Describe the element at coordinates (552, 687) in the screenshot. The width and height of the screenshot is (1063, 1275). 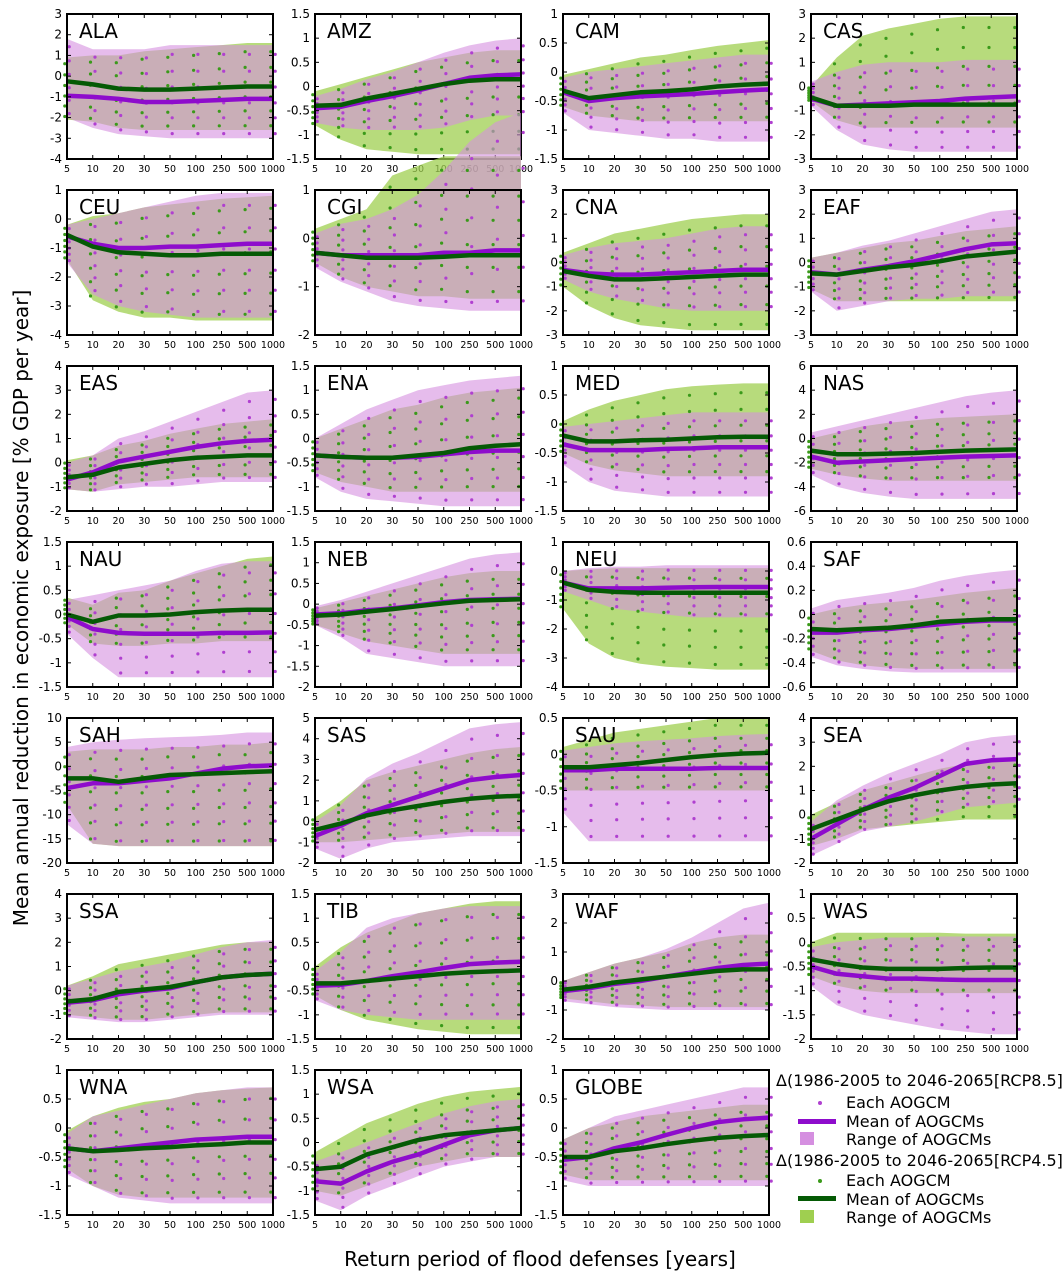
I see `y-tick-label: -4` at that location.